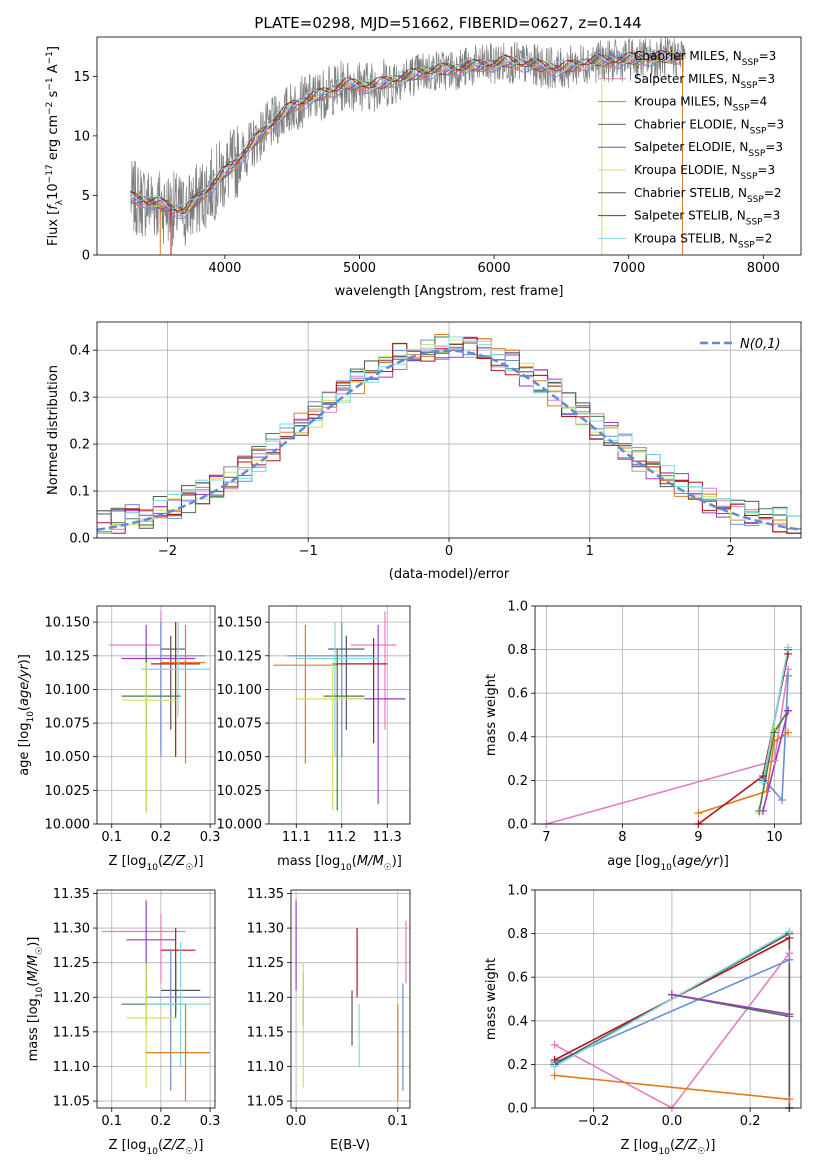 Image resolution: width=819 pixels, height=1170 pixels. Describe the element at coordinates (53, 70) in the screenshot. I see `label-part: A` at that location.